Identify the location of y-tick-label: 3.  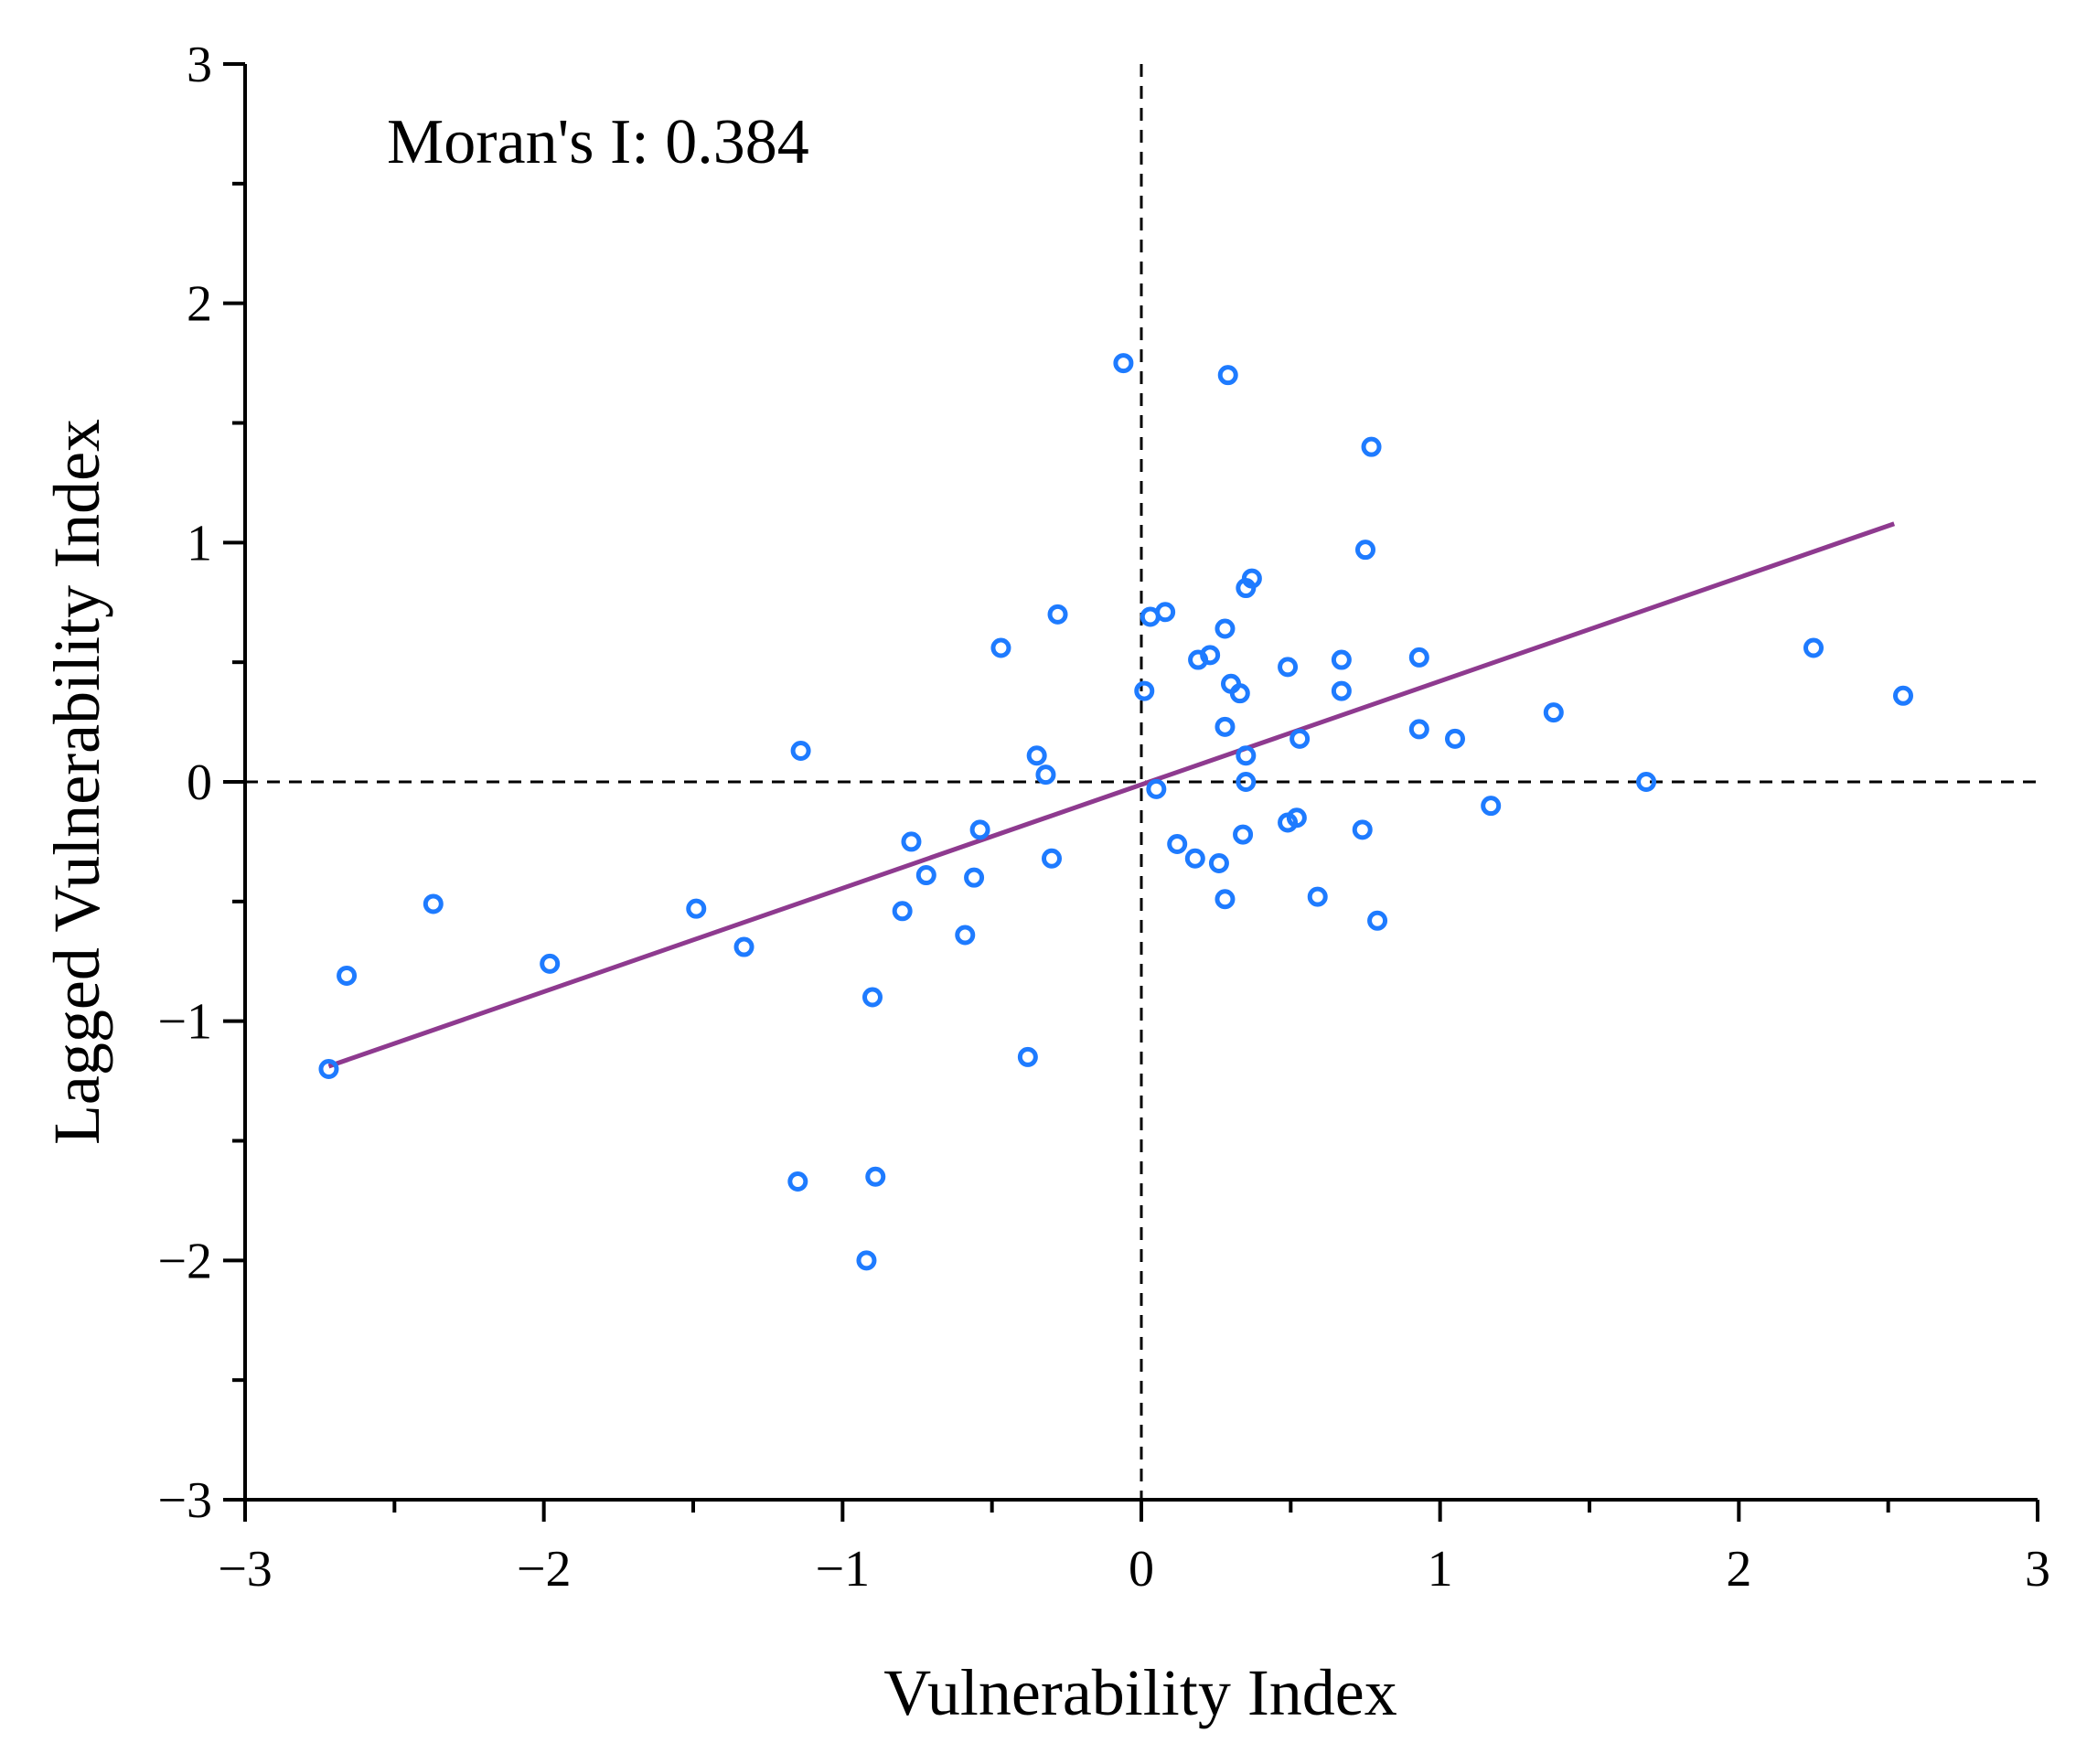
(200, 65).